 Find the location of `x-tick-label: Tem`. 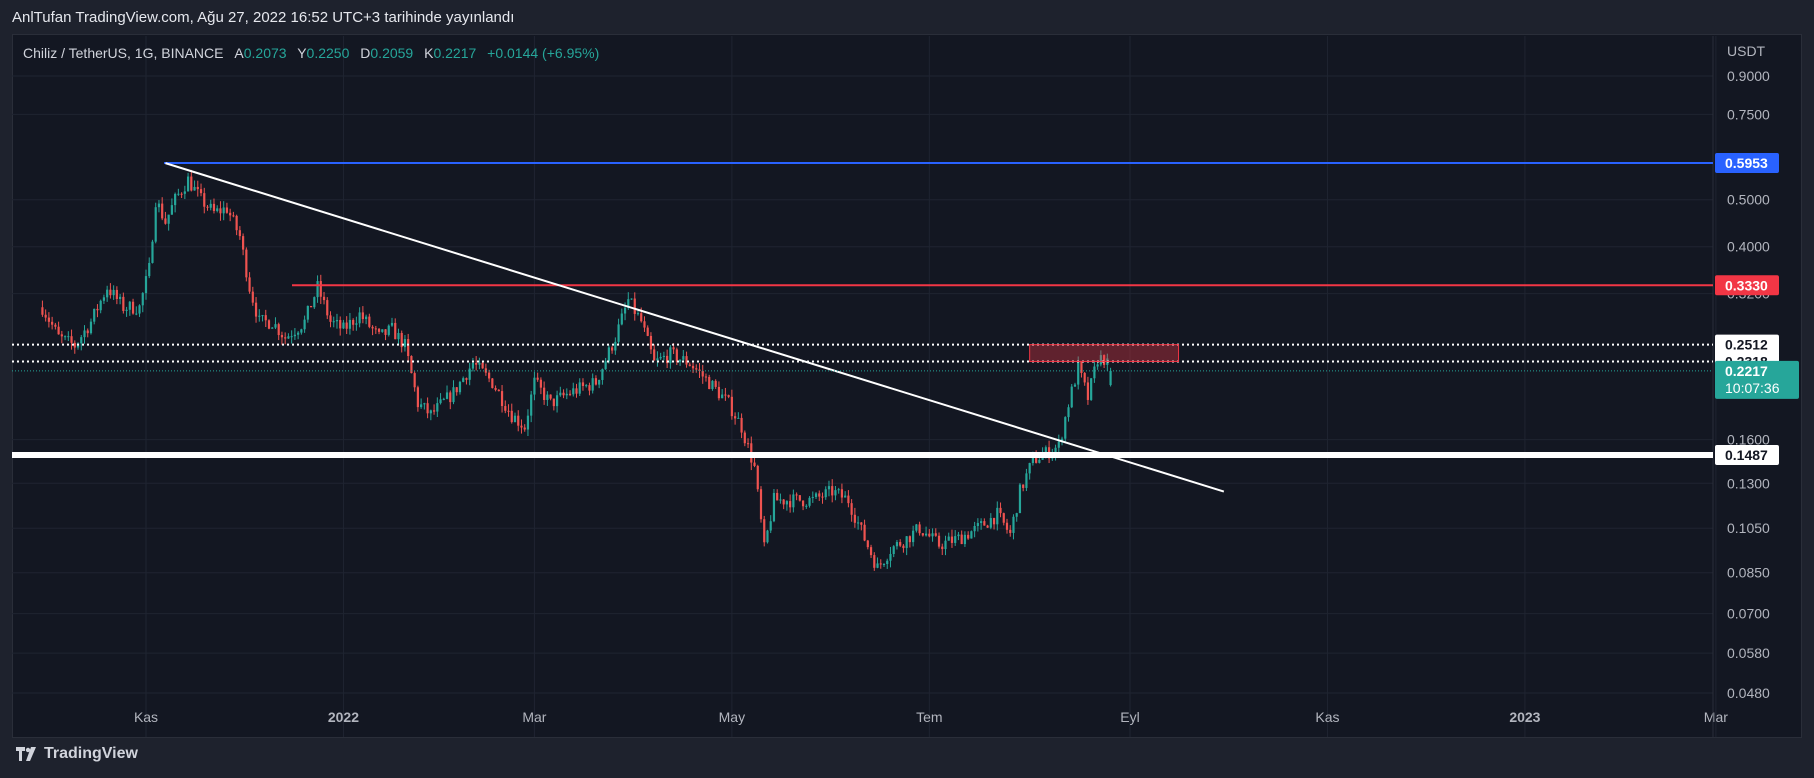

x-tick-label: Tem is located at coordinates (929, 717).